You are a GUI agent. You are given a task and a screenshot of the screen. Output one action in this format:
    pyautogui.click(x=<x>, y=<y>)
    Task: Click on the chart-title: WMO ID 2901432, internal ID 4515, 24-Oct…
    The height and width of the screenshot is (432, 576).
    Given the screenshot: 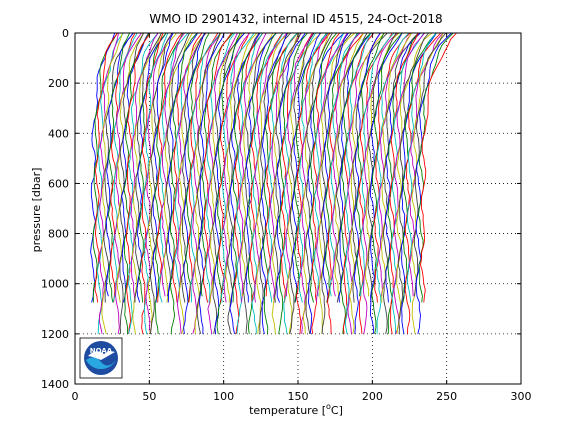 What is the action you would take?
    pyautogui.click(x=295, y=19)
    